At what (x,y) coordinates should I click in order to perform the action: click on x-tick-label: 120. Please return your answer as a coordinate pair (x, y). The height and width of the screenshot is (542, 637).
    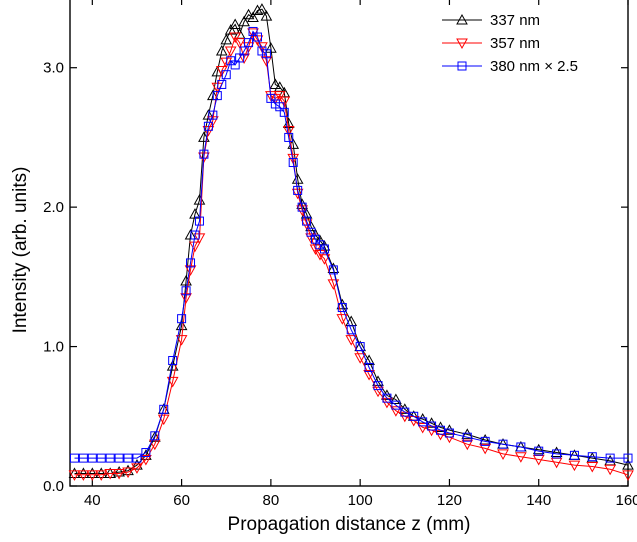
    Looking at the image, I should click on (449, 500).